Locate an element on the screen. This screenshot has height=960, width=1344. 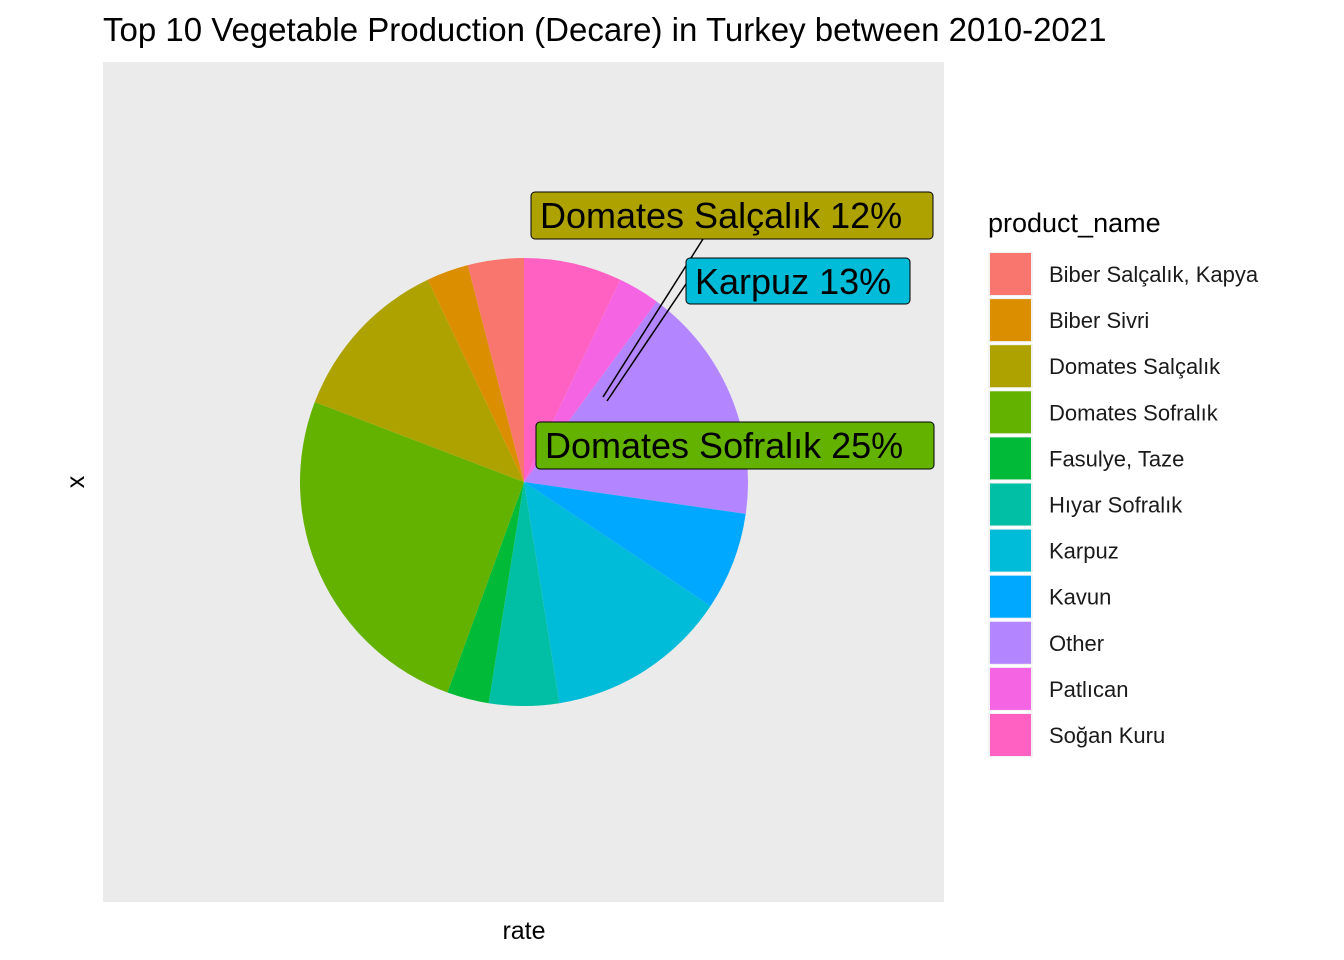
legend-label: Soğan Kuru is located at coordinates (1107, 735).